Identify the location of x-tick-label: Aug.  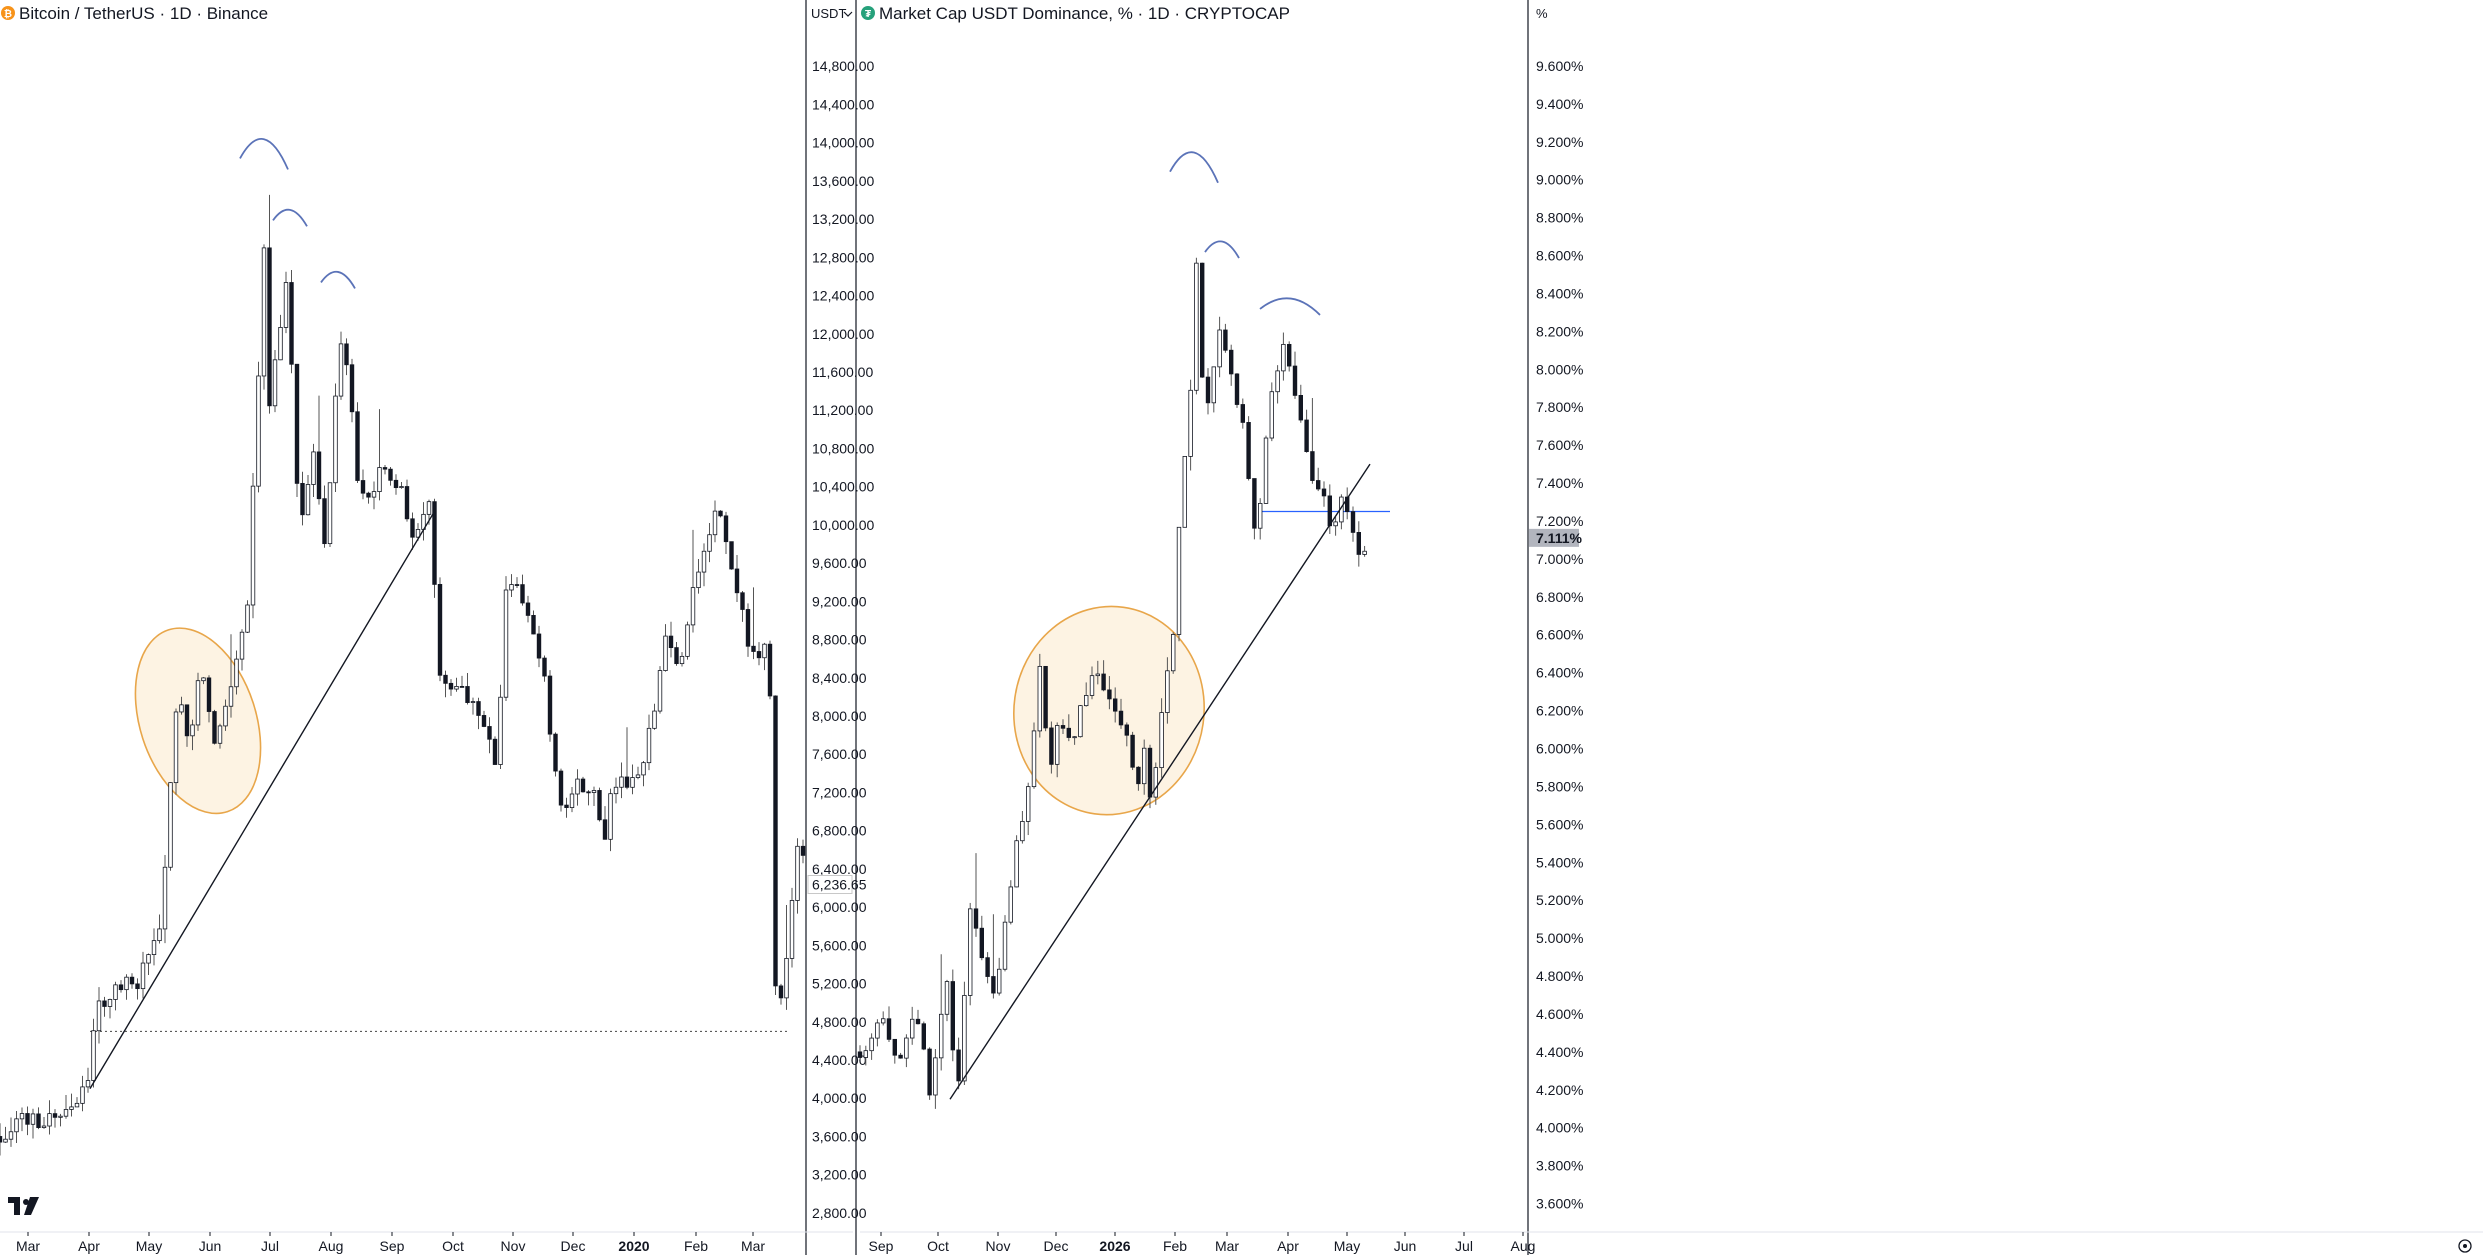
(1523, 1246).